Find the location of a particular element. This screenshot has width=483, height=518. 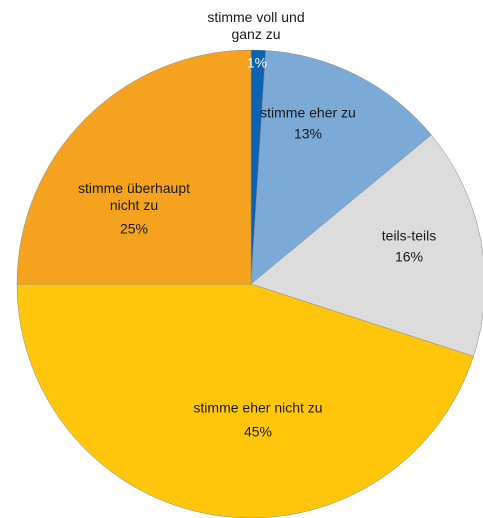

slice-label: stimme überhaupt nicht zu is located at coordinates (134, 196).